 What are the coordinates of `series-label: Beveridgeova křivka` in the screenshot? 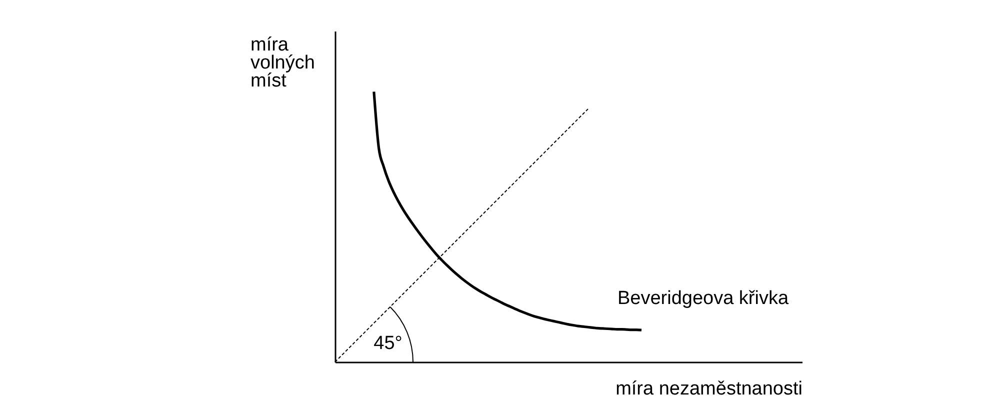 It's located at (703, 299).